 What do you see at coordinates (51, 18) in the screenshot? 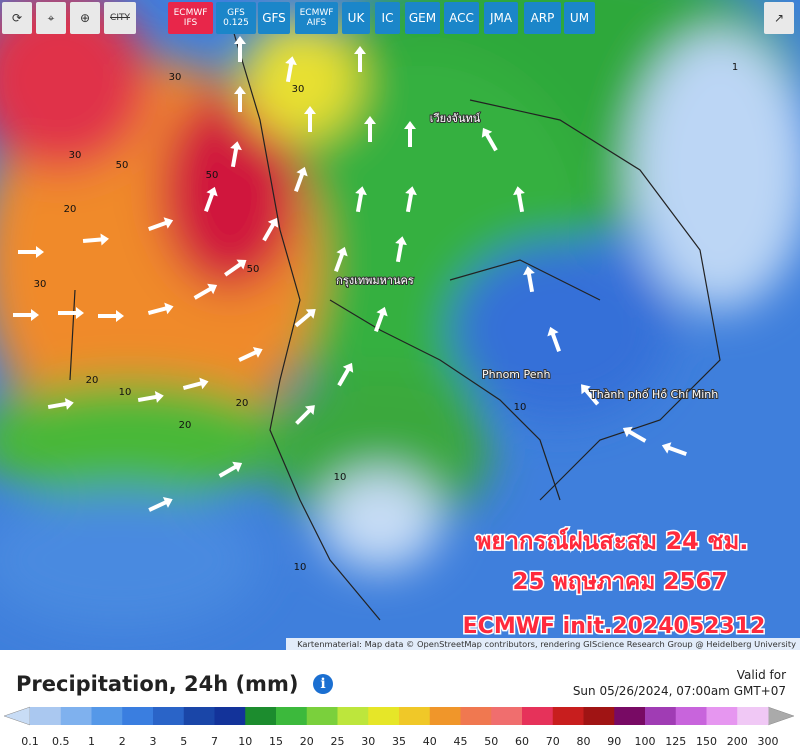
I see `location-button: ⌖` at bounding box center [51, 18].